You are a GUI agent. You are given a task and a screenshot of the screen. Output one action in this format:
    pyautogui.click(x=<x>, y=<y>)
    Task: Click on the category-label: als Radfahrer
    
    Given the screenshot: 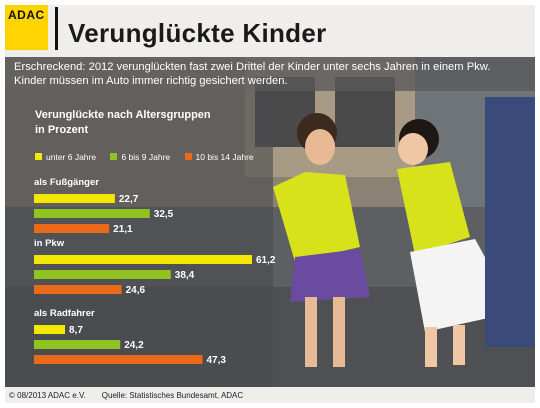 What is the action you would take?
    pyautogui.click(x=64, y=313)
    